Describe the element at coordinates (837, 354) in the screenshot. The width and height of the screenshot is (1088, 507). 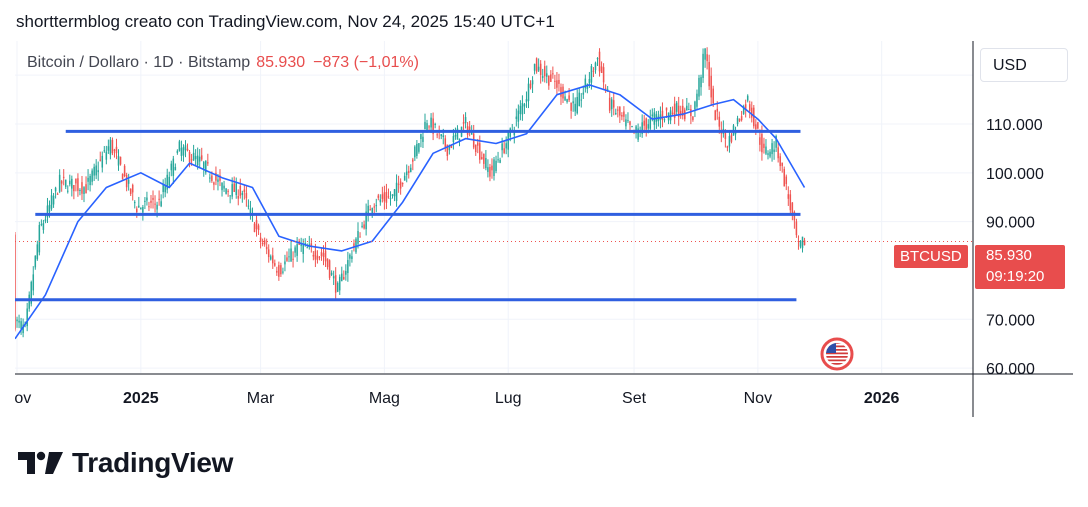
I see `us-flag-icon` at that location.